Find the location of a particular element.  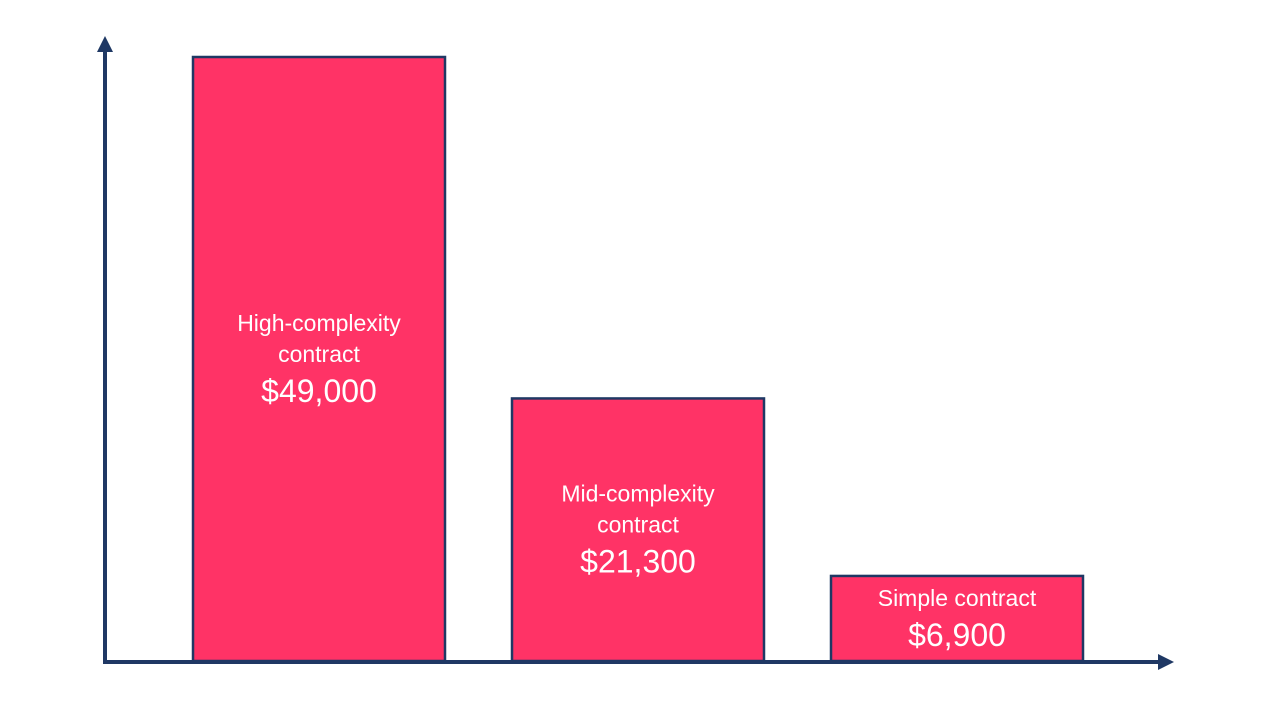

bar-group: Simple contract $6,900 is located at coordinates (957, 618).